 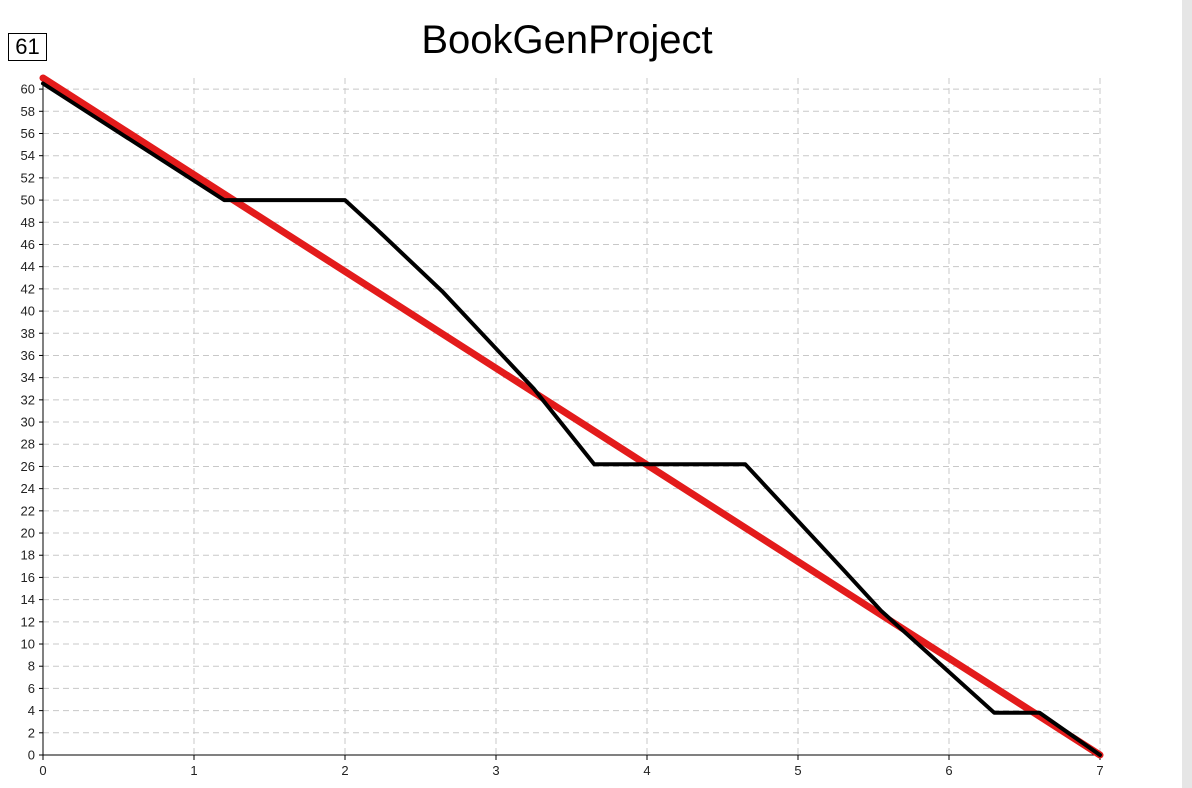 I want to click on y-tick-label: 18, so click(x=28, y=555).